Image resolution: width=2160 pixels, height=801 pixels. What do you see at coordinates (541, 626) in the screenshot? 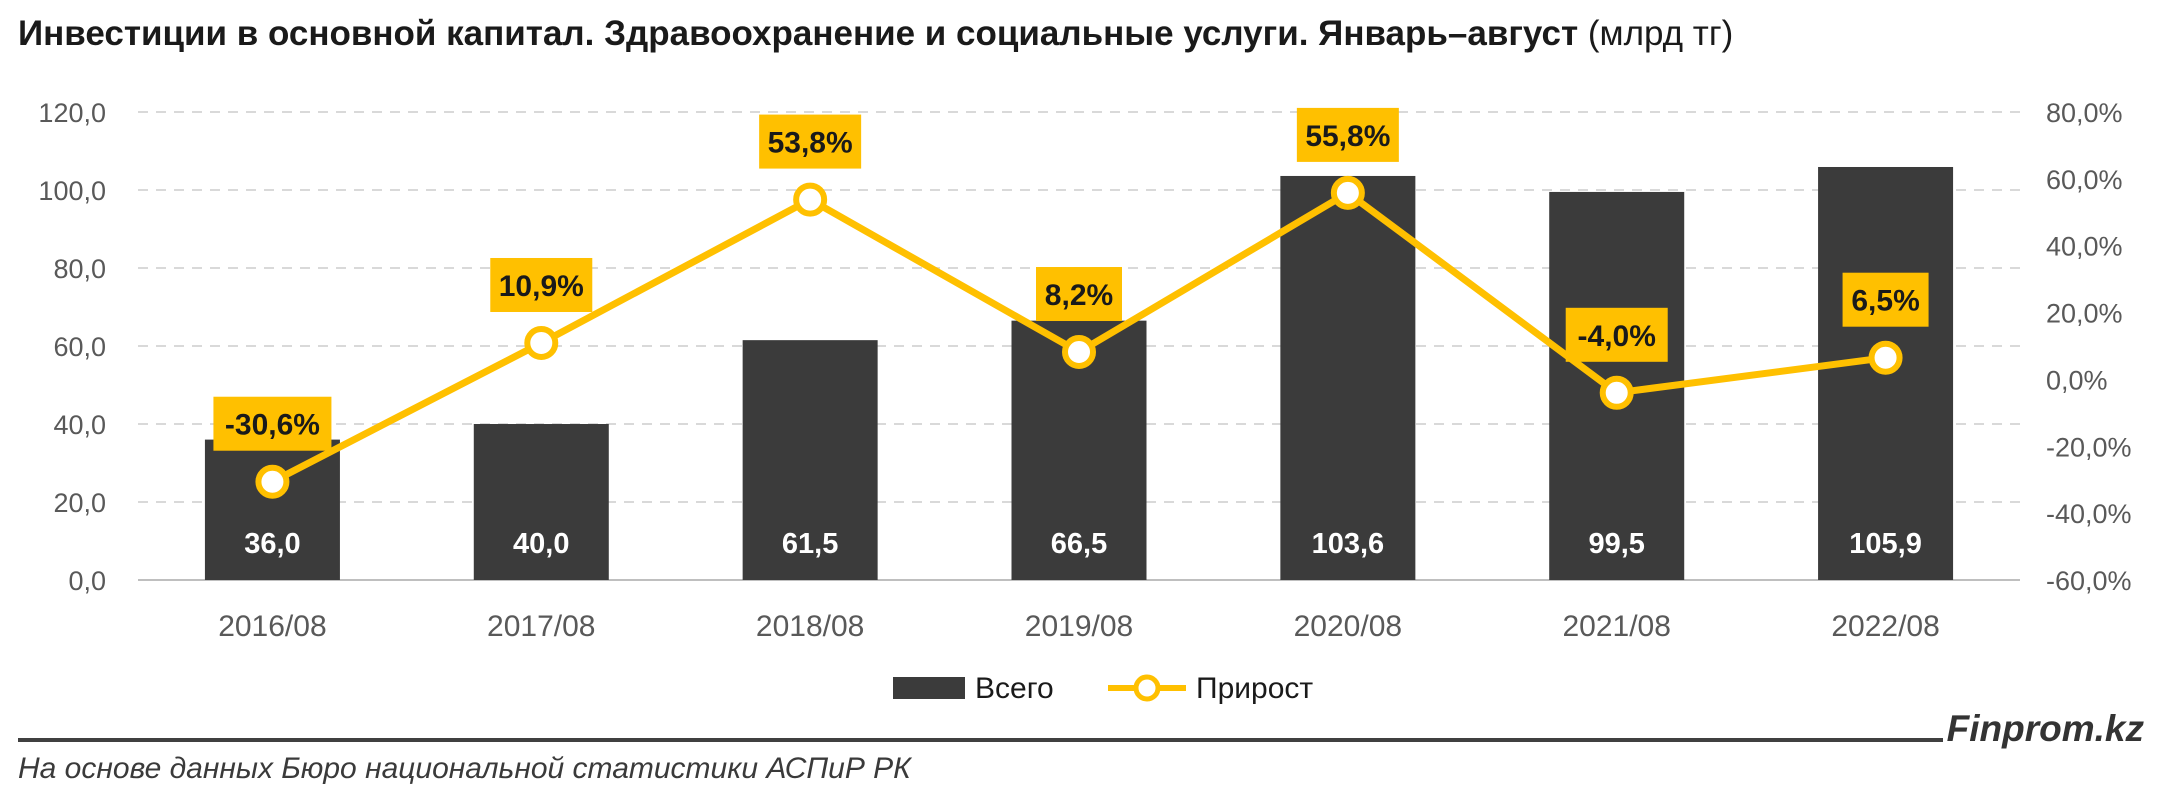
I see `x-tick-label: 2017/08` at bounding box center [541, 626].